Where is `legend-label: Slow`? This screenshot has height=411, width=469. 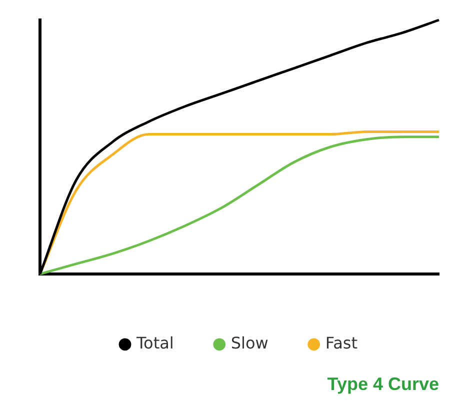
legend-label: Slow is located at coordinates (249, 343).